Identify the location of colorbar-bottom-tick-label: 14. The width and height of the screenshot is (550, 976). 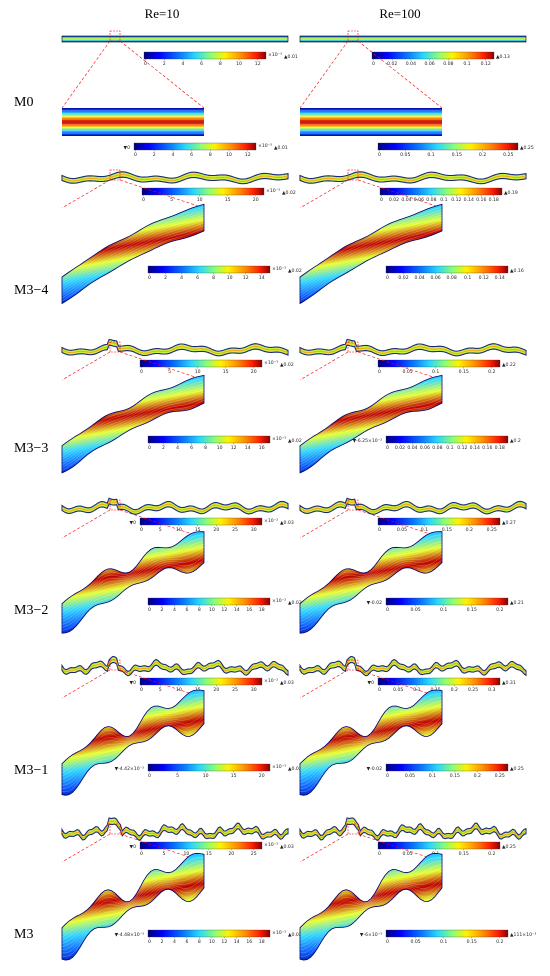
(237, 942).